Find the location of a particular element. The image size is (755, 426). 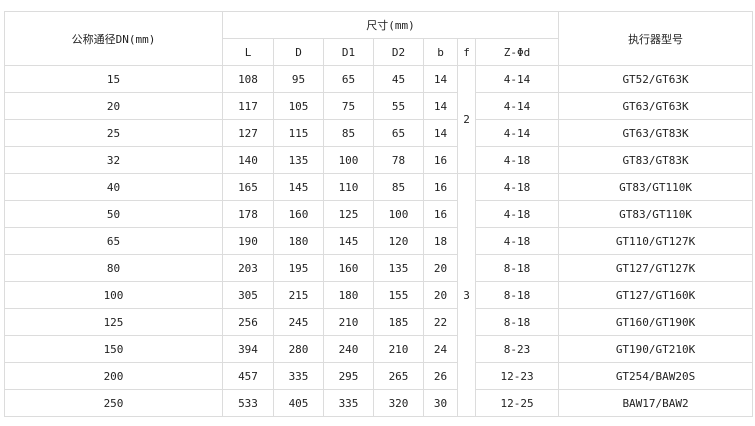

cell-d: 280 is located at coordinates (298, 349).